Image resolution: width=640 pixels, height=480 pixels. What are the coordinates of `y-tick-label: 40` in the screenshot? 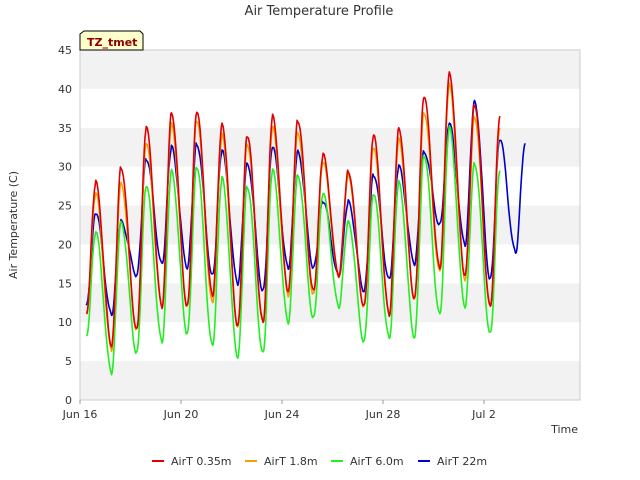 It's located at (65, 89).